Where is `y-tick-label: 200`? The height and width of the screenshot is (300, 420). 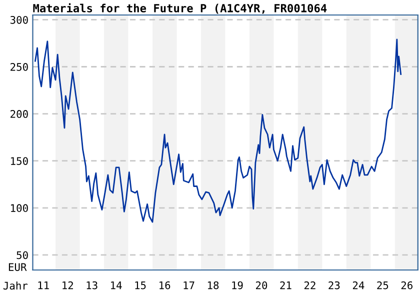
y-tick-label: 200 is located at coordinates (19, 114).